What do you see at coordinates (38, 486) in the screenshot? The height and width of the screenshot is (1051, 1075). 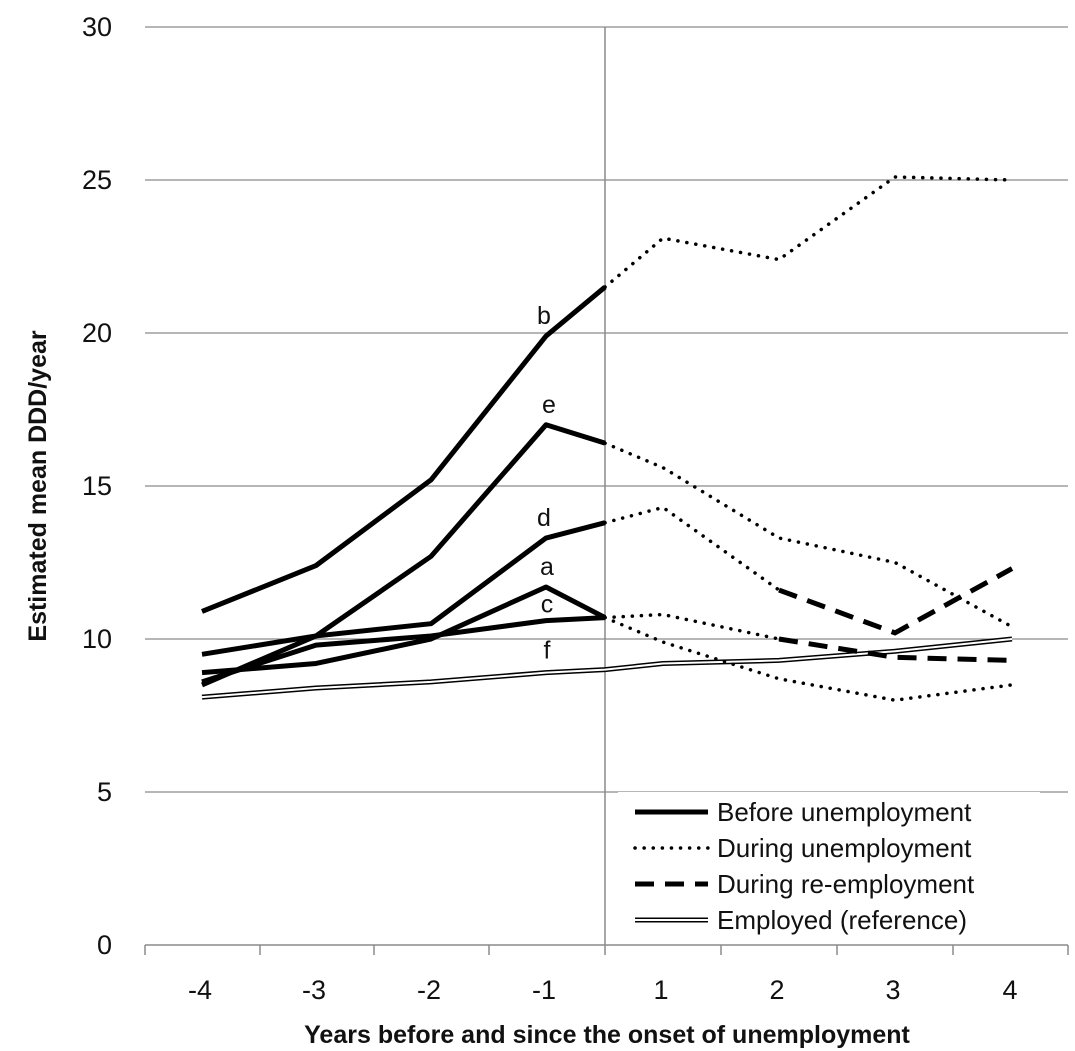 I see `y-axis-title: Estimated mean DDD/year` at bounding box center [38, 486].